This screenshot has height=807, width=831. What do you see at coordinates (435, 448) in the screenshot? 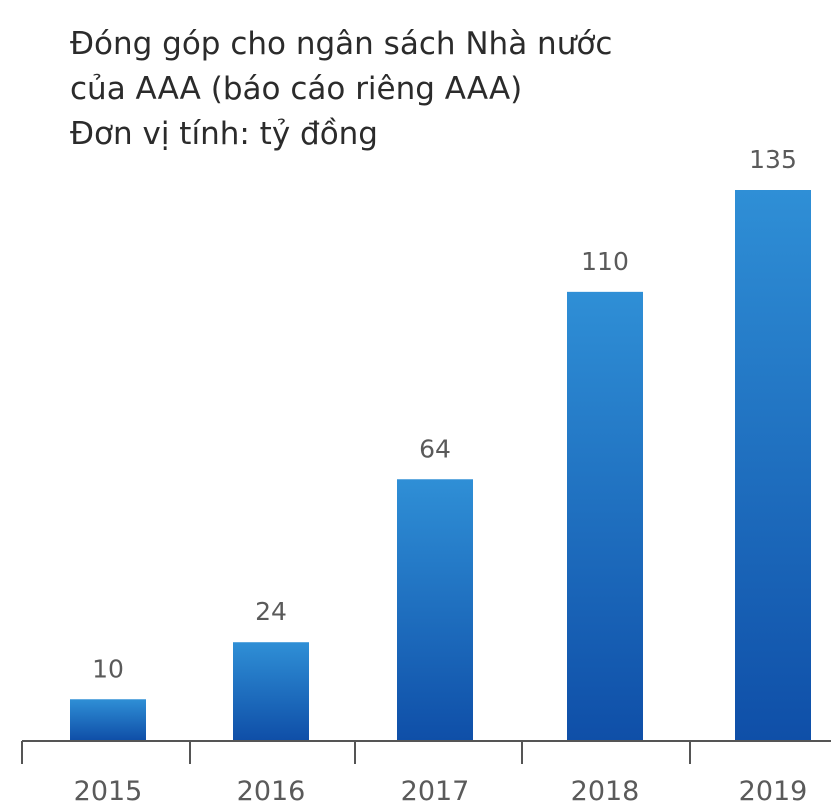
I see `data-label-2017: 64` at bounding box center [435, 448].